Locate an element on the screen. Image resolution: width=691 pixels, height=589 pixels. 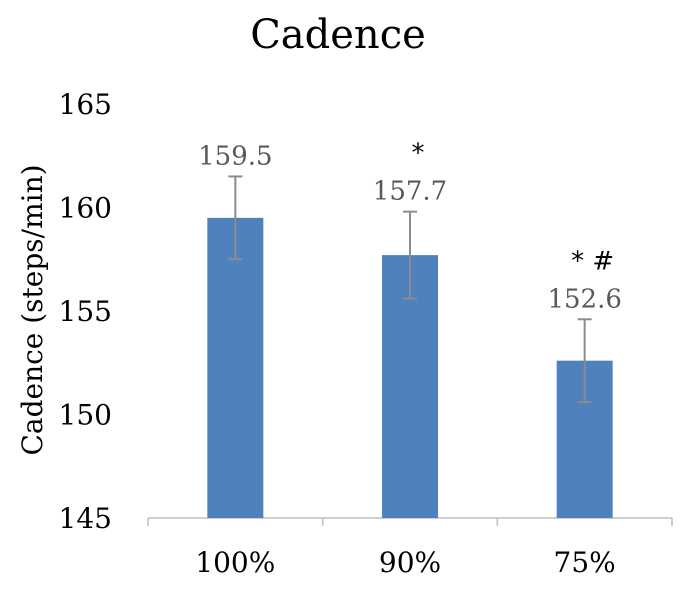
significance-annotation: * is located at coordinates (418, 154).